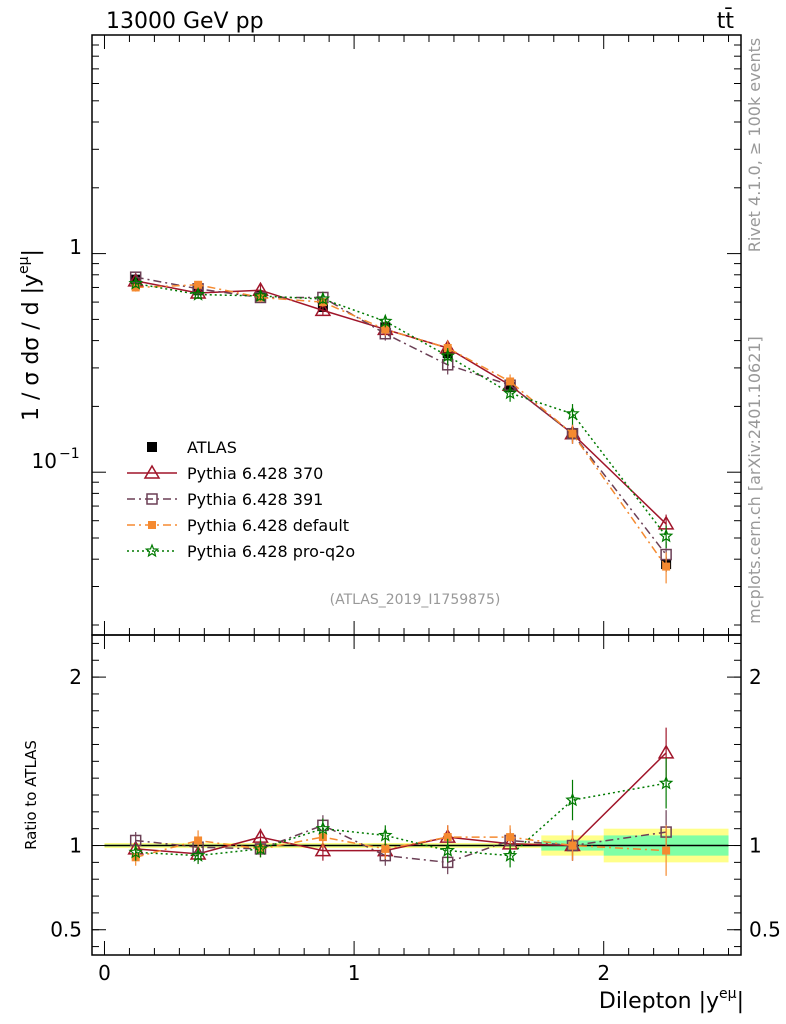 The image size is (786, 1024). I want to click on ratio-series-pq2o, so click(401, 812).